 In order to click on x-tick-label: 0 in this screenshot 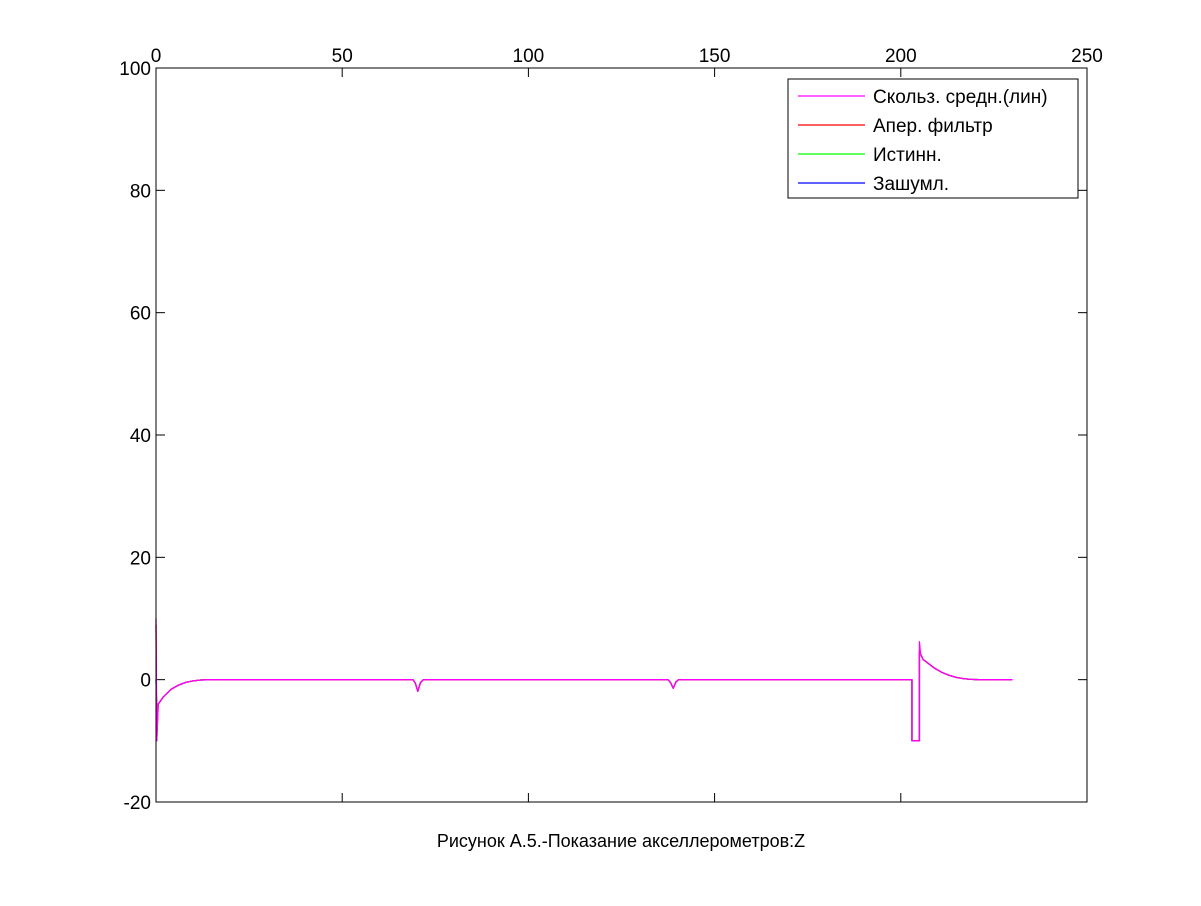, I will do `click(156, 56)`.